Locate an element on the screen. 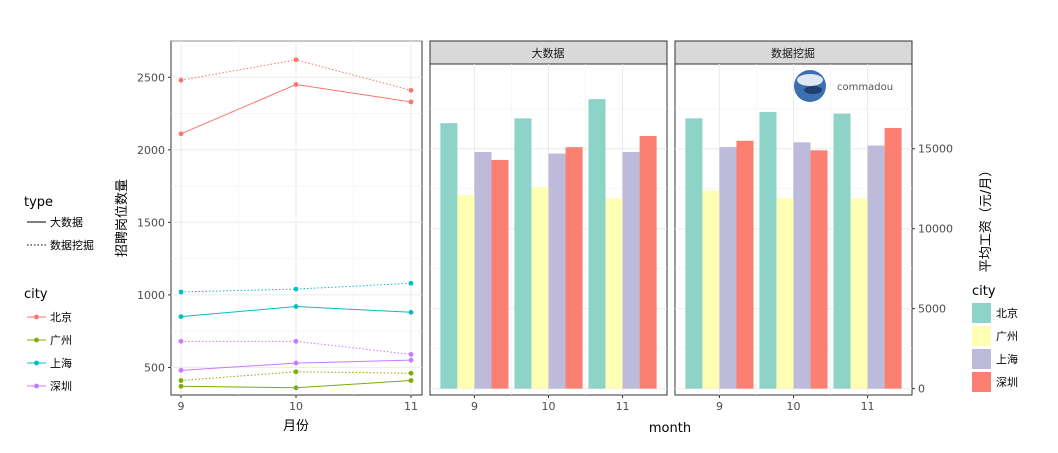  bar-数据挖掘-9-上海 is located at coordinates (728, 268).